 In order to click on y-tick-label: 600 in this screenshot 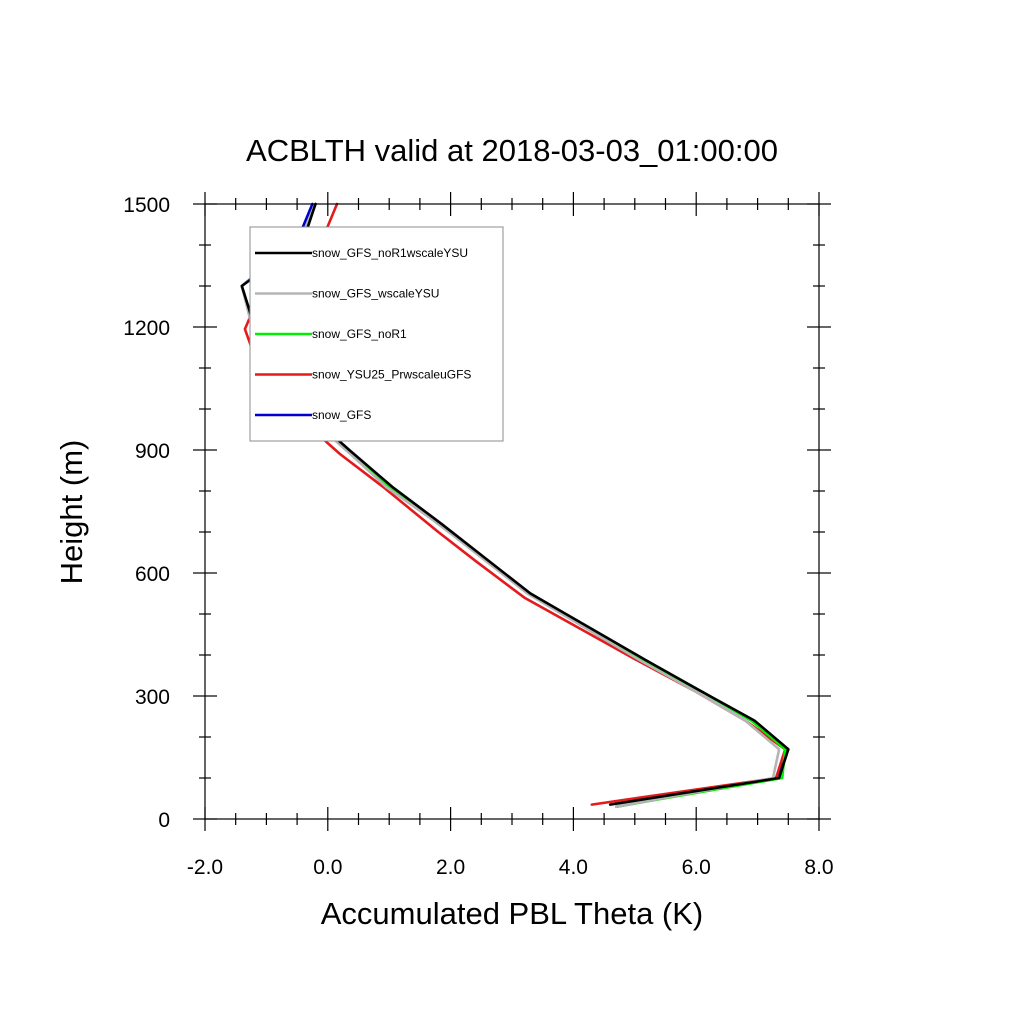, I will do `click(152, 574)`.